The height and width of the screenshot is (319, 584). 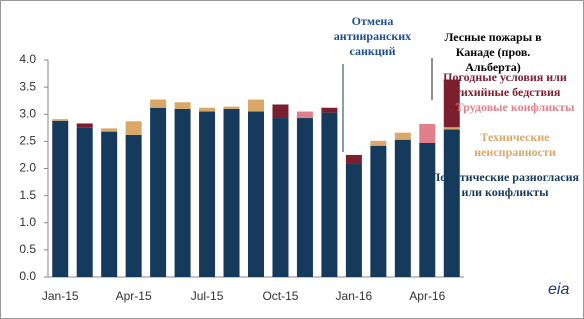 What do you see at coordinates (558, 289) in the screenshot?
I see `logo: eia` at bounding box center [558, 289].